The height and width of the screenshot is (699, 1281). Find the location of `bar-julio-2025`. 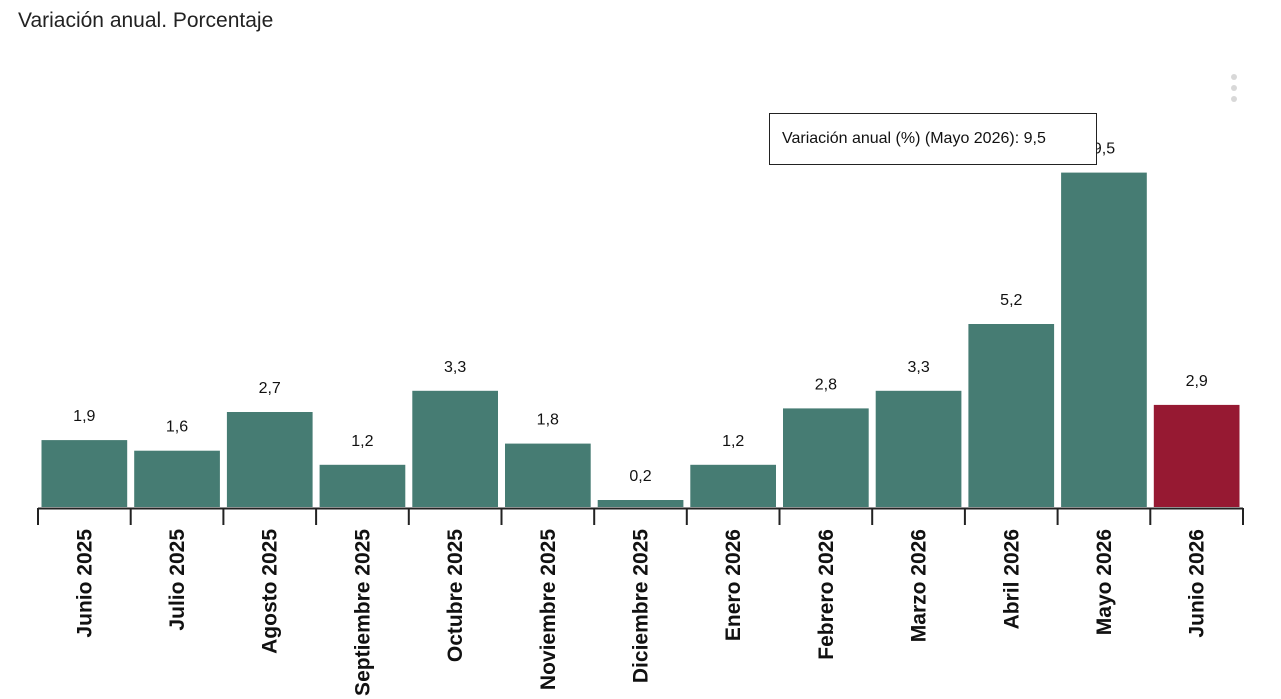

bar-julio-2025 is located at coordinates (177, 478).